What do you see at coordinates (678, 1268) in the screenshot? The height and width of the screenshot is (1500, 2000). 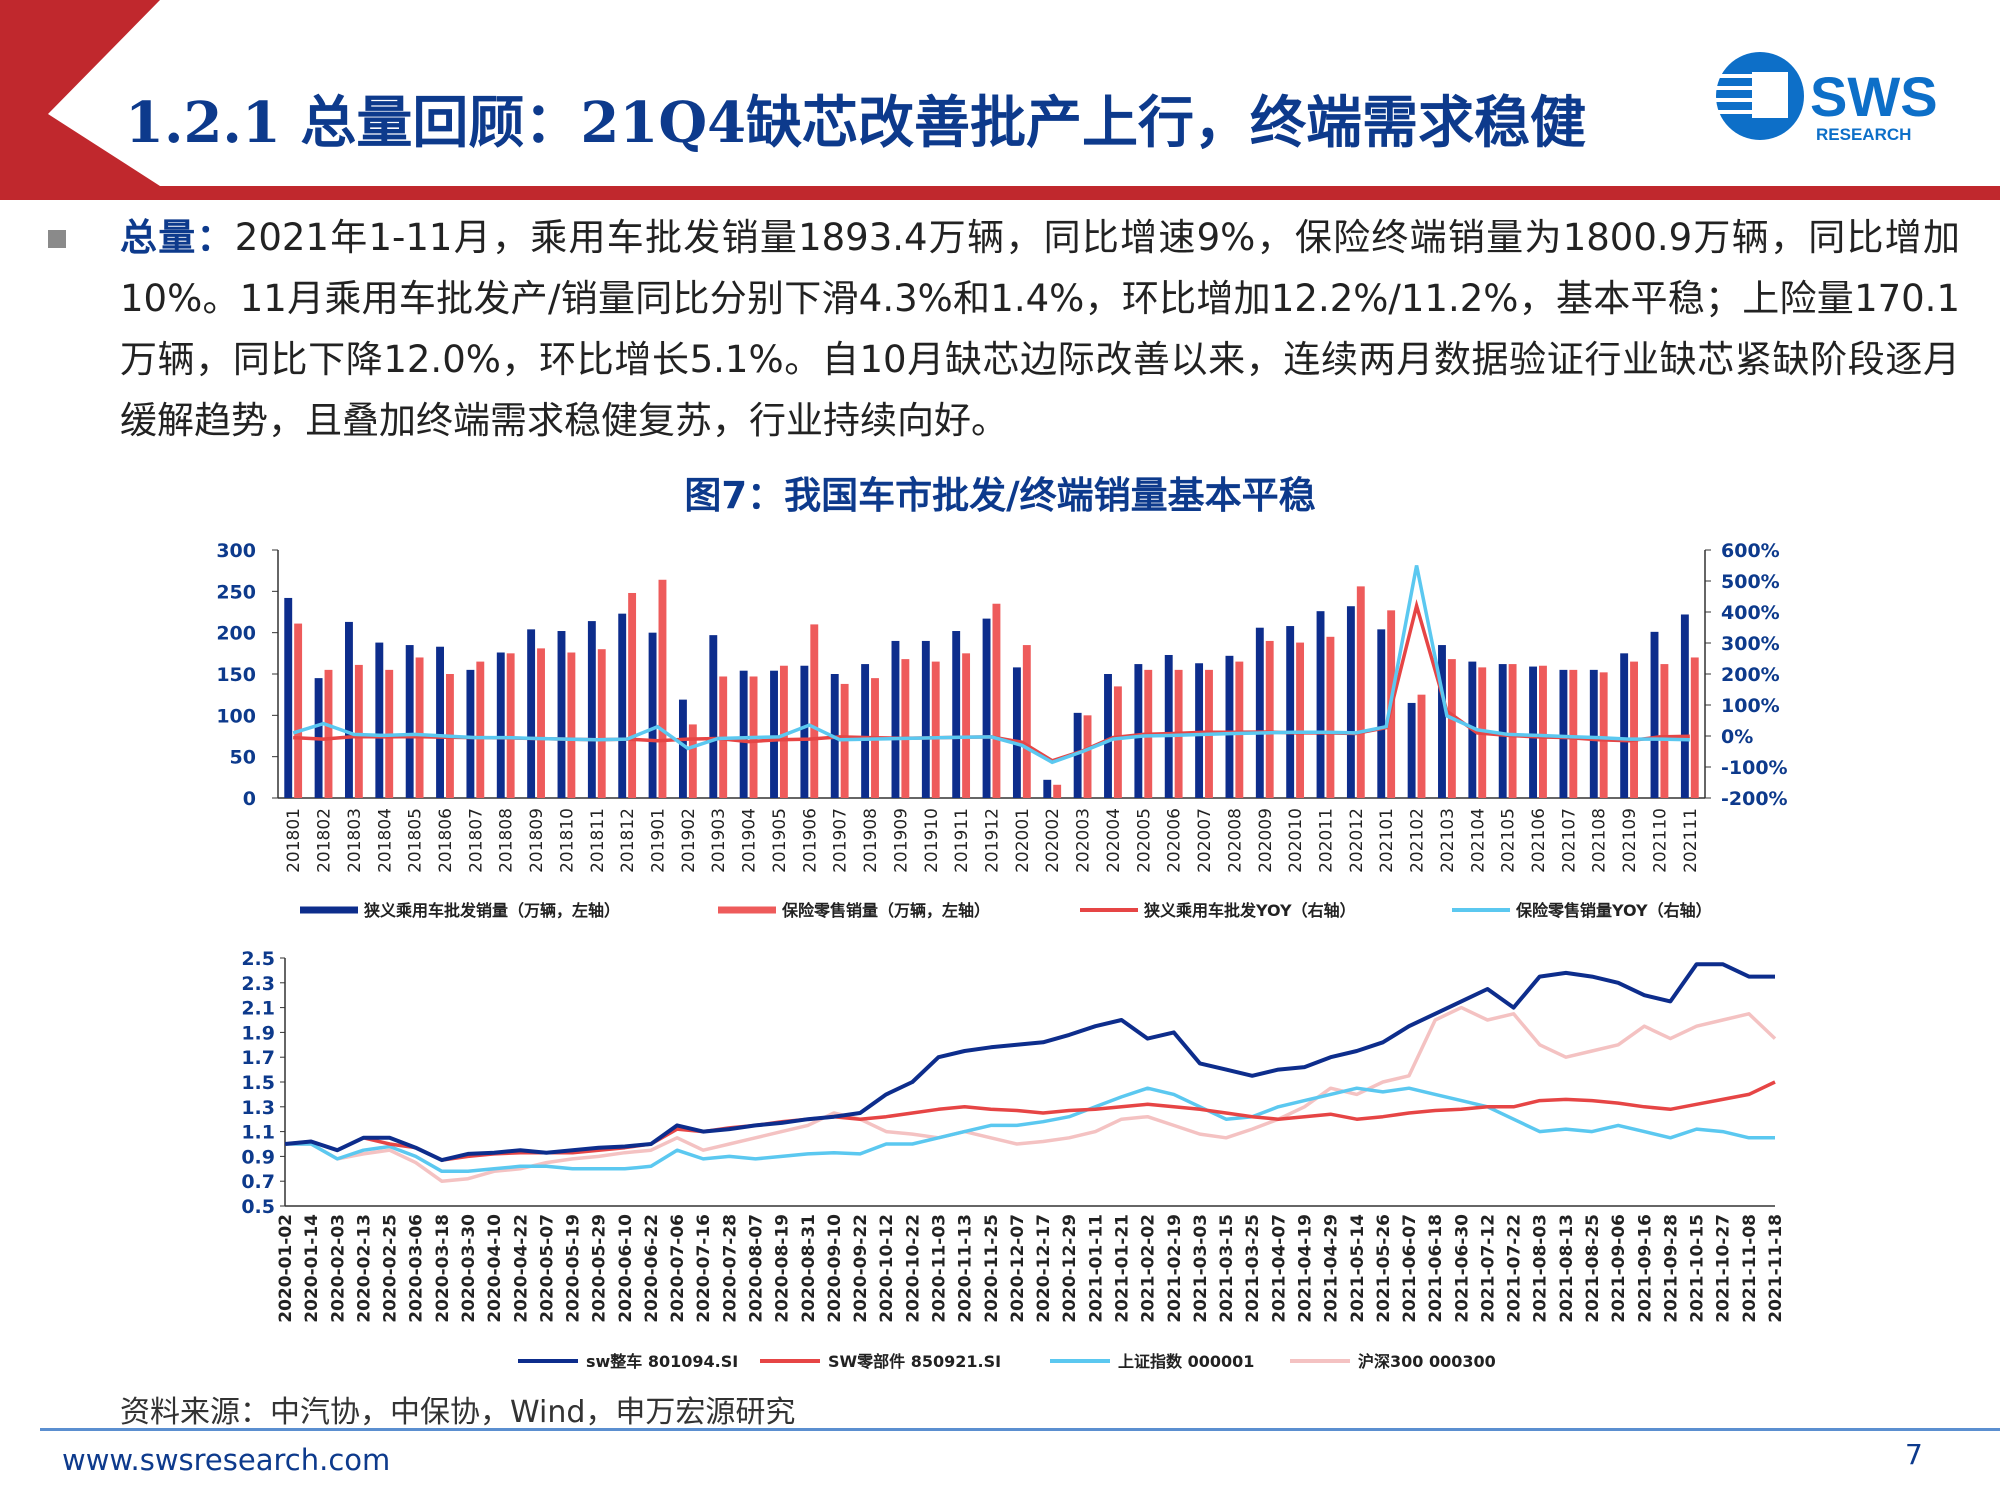 I see `x-tick-label: 2020-07-06` at bounding box center [678, 1268].